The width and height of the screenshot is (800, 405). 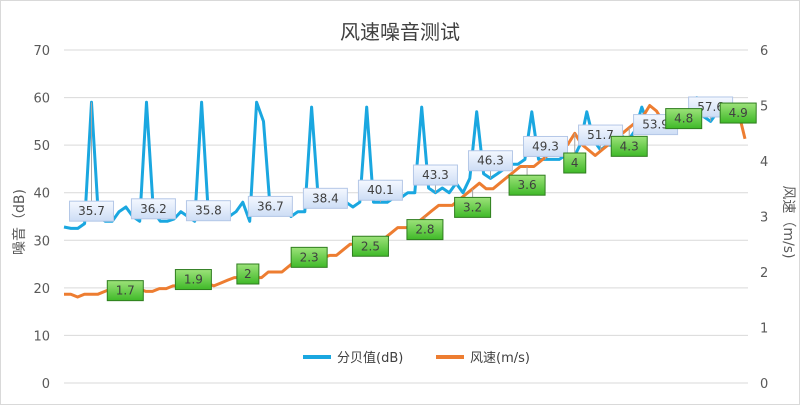 I want to click on data-label-wind: 1.7, so click(x=125, y=291).